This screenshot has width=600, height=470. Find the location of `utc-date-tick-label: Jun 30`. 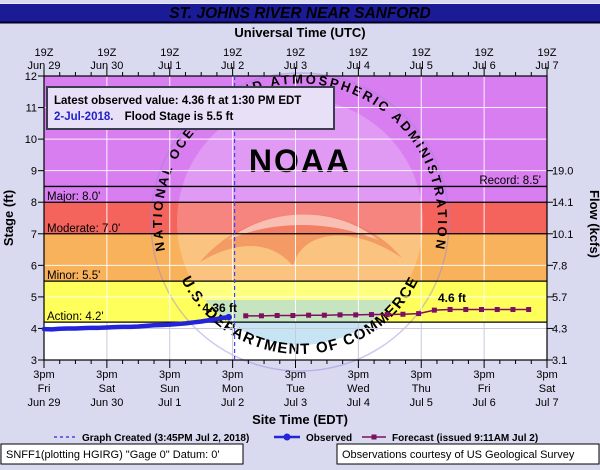

utc-date-tick-label: Jun 30 is located at coordinates (106, 66).